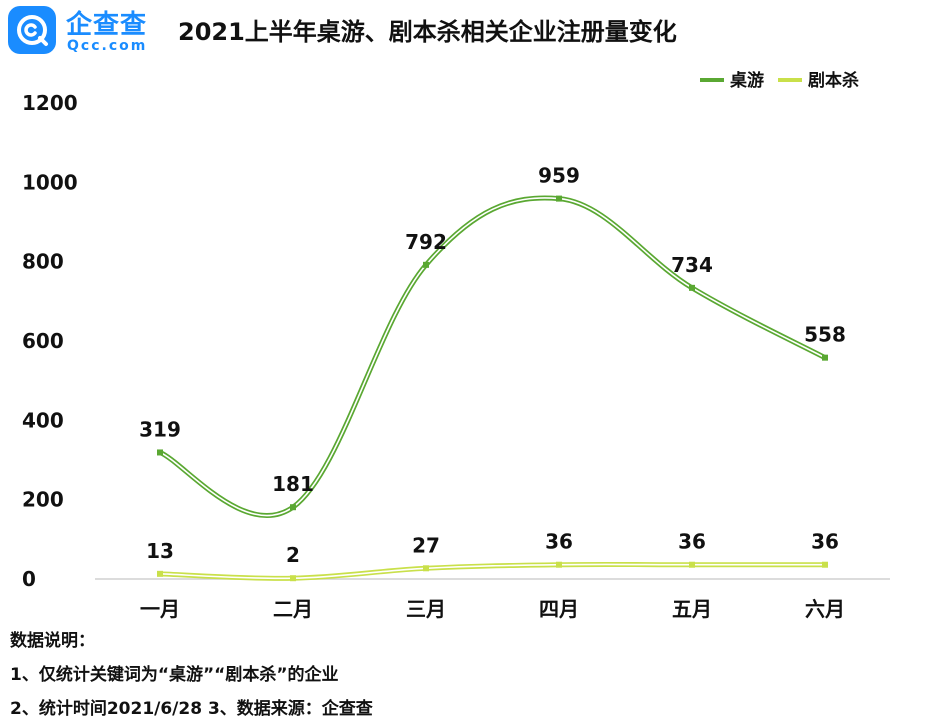  What do you see at coordinates (426, 545) in the screenshot?
I see `series-1-data-label: 27` at bounding box center [426, 545].